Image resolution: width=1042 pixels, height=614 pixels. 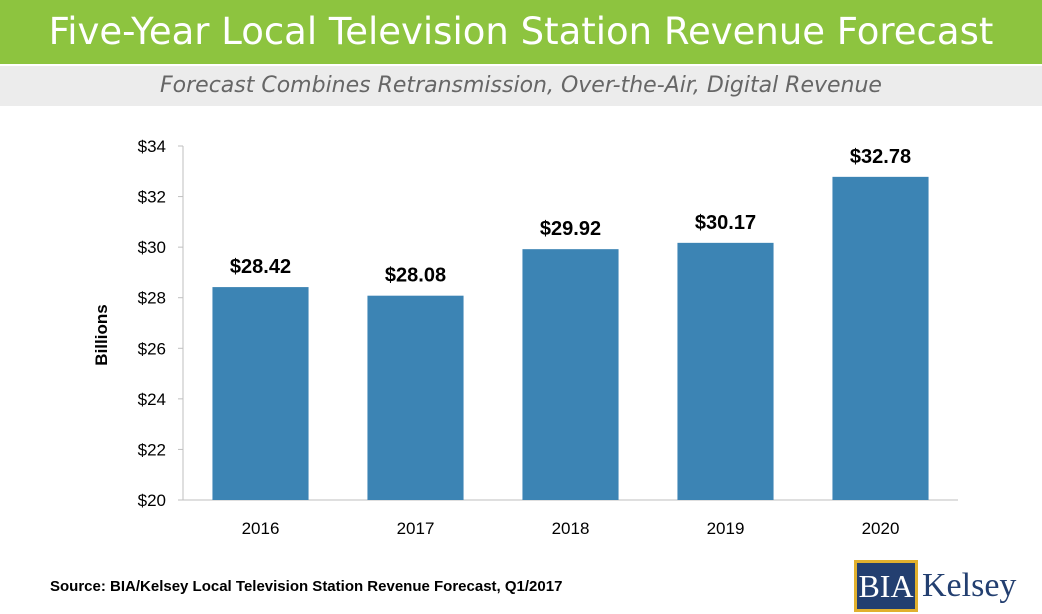 I want to click on logo-text: Kelsey, so click(x=969, y=585).